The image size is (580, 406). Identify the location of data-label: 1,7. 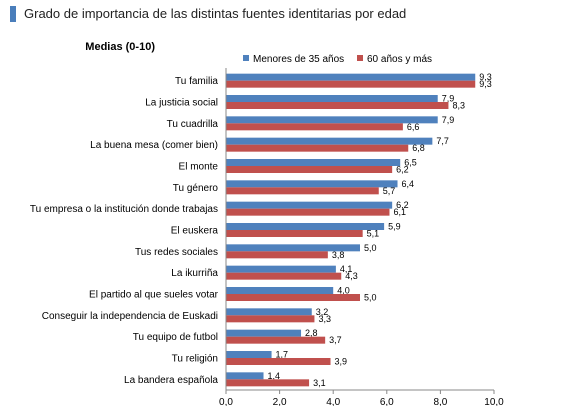
(282, 355).